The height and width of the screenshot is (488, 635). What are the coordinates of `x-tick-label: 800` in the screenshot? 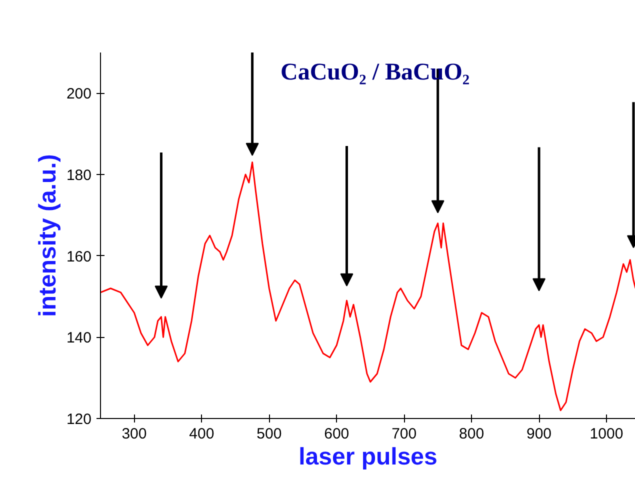 It's located at (471, 434).